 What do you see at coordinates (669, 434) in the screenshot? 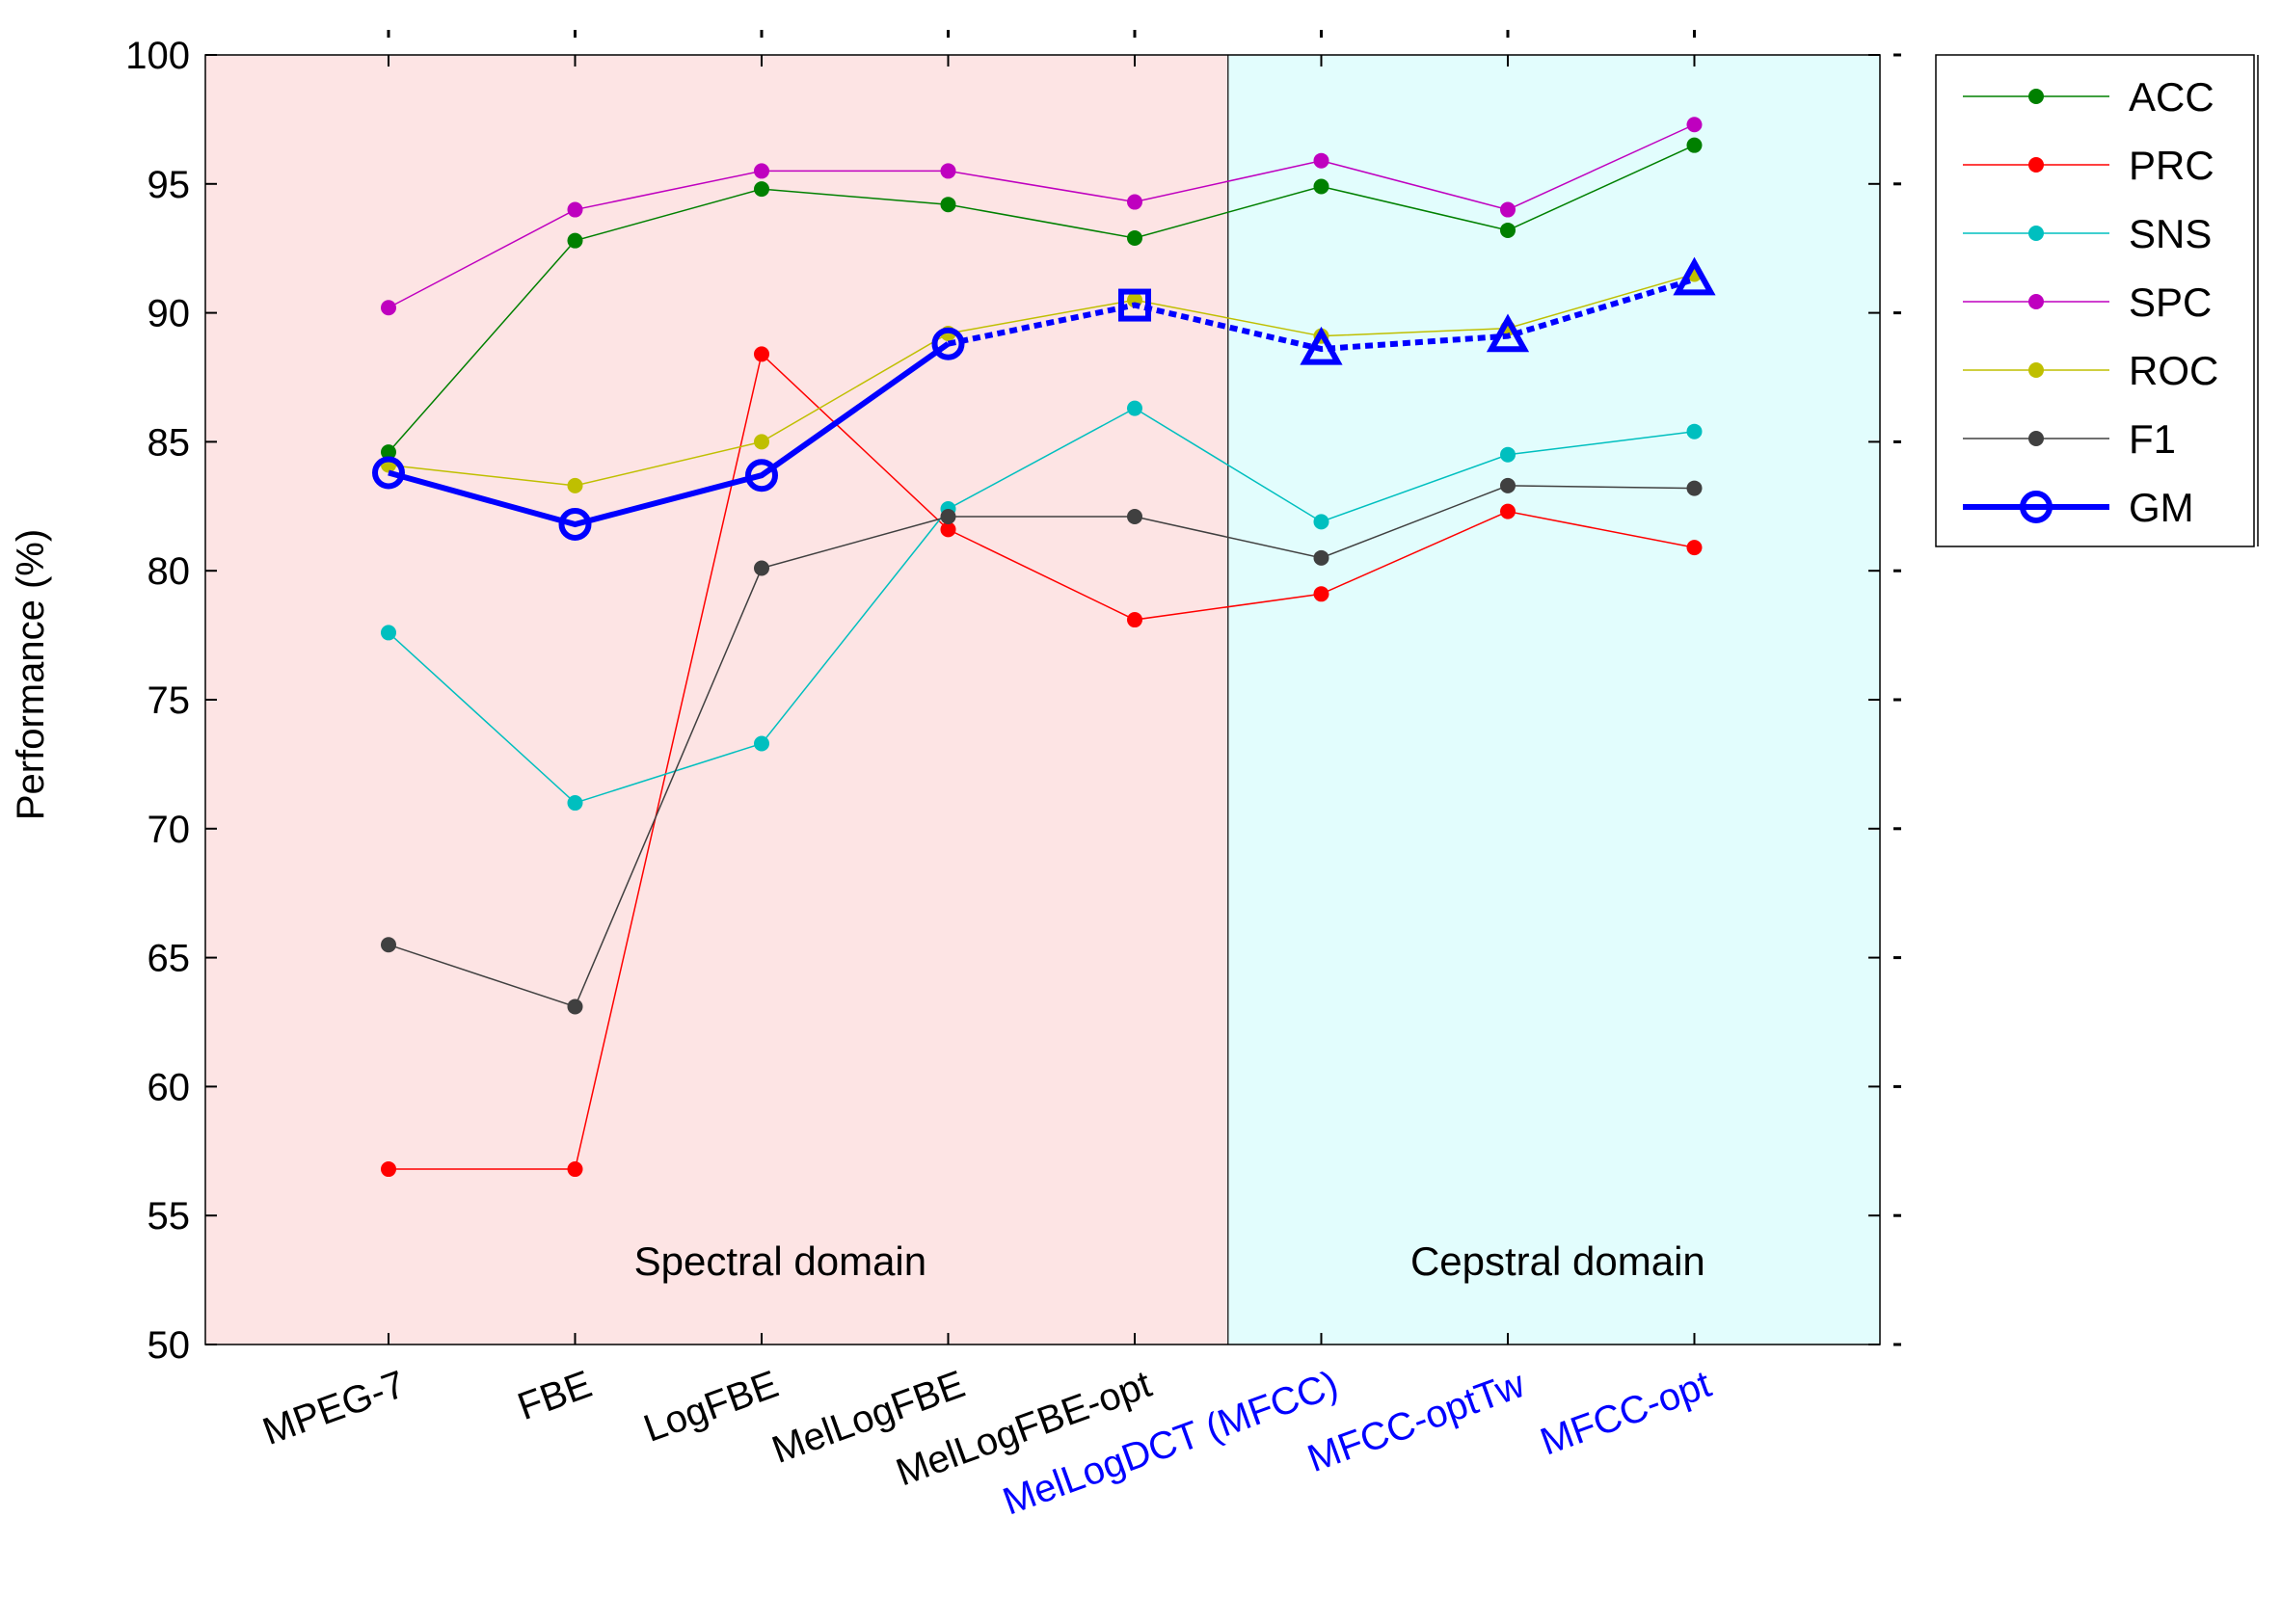
I see `series-line-solid` at bounding box center [669, 434].